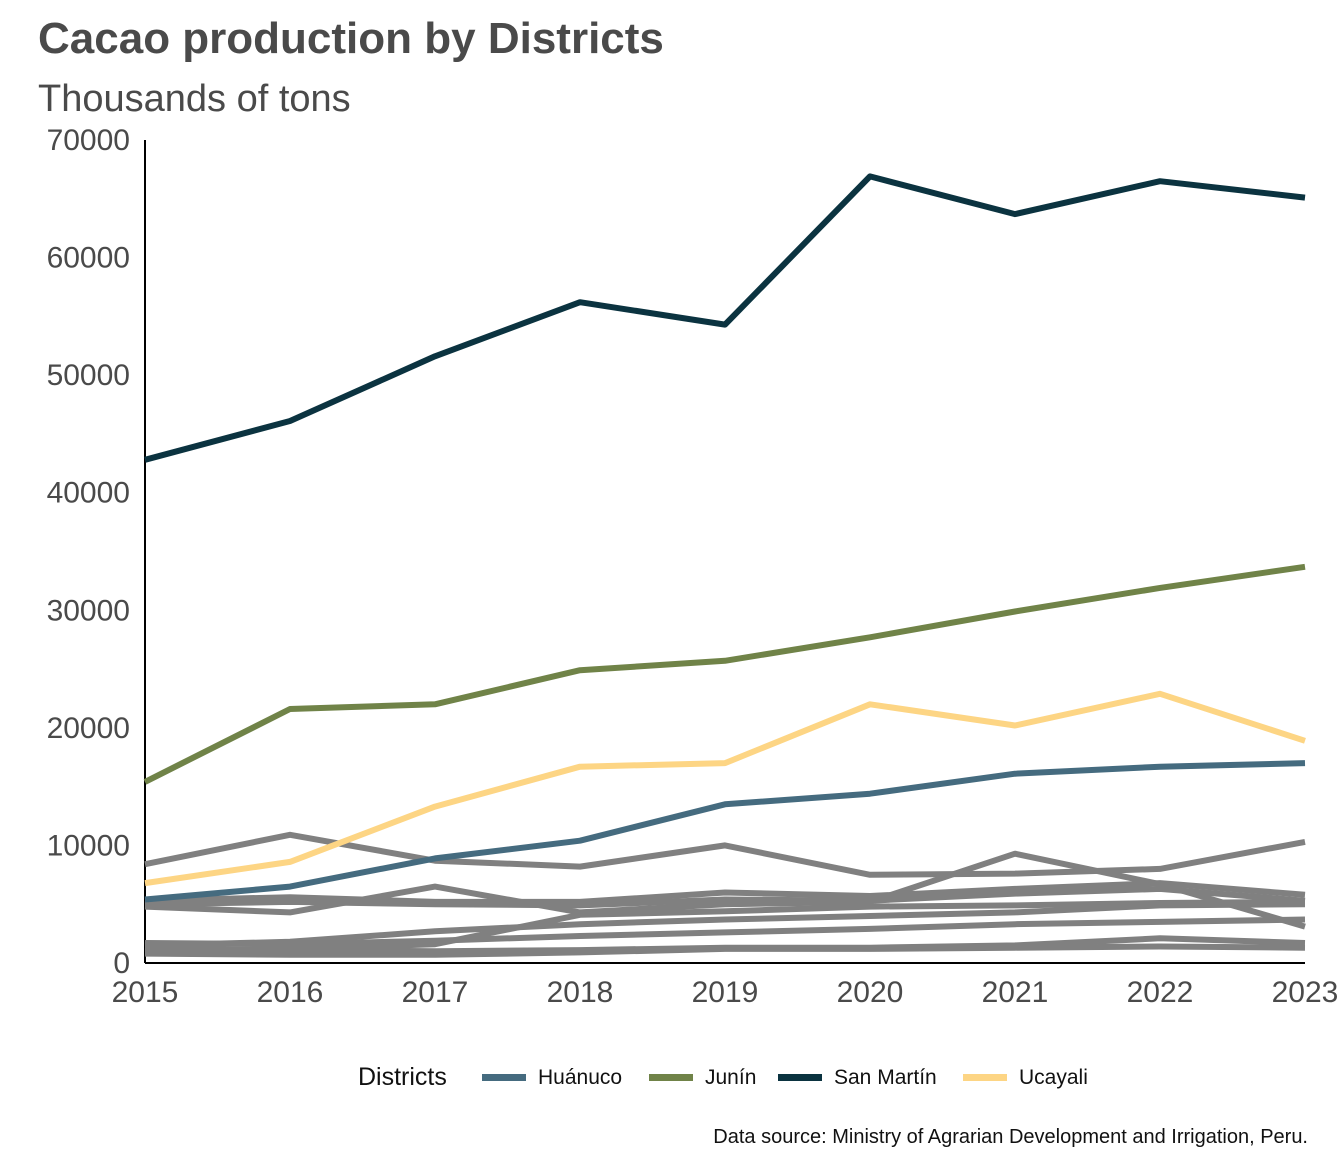  I want to click on y-tick-label: 30000, so click(88, 610).